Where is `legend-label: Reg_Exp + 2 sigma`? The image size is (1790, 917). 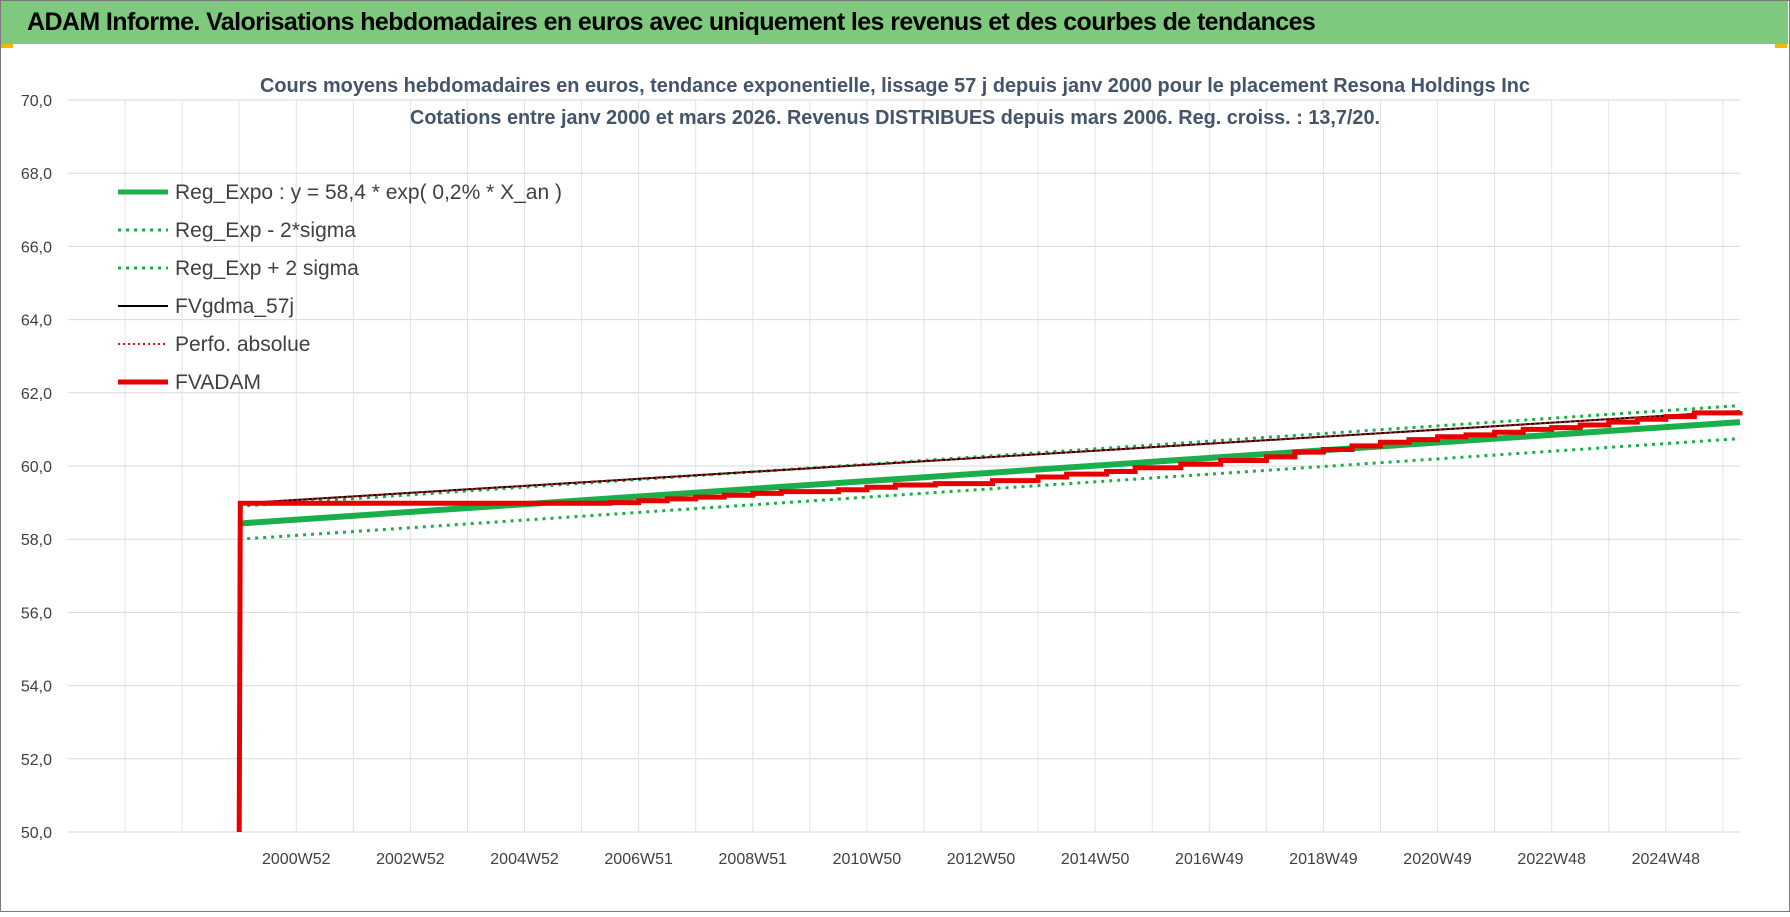
legend-label: Reg_Exp + 2 sigma is located at coordinates (267, 268).